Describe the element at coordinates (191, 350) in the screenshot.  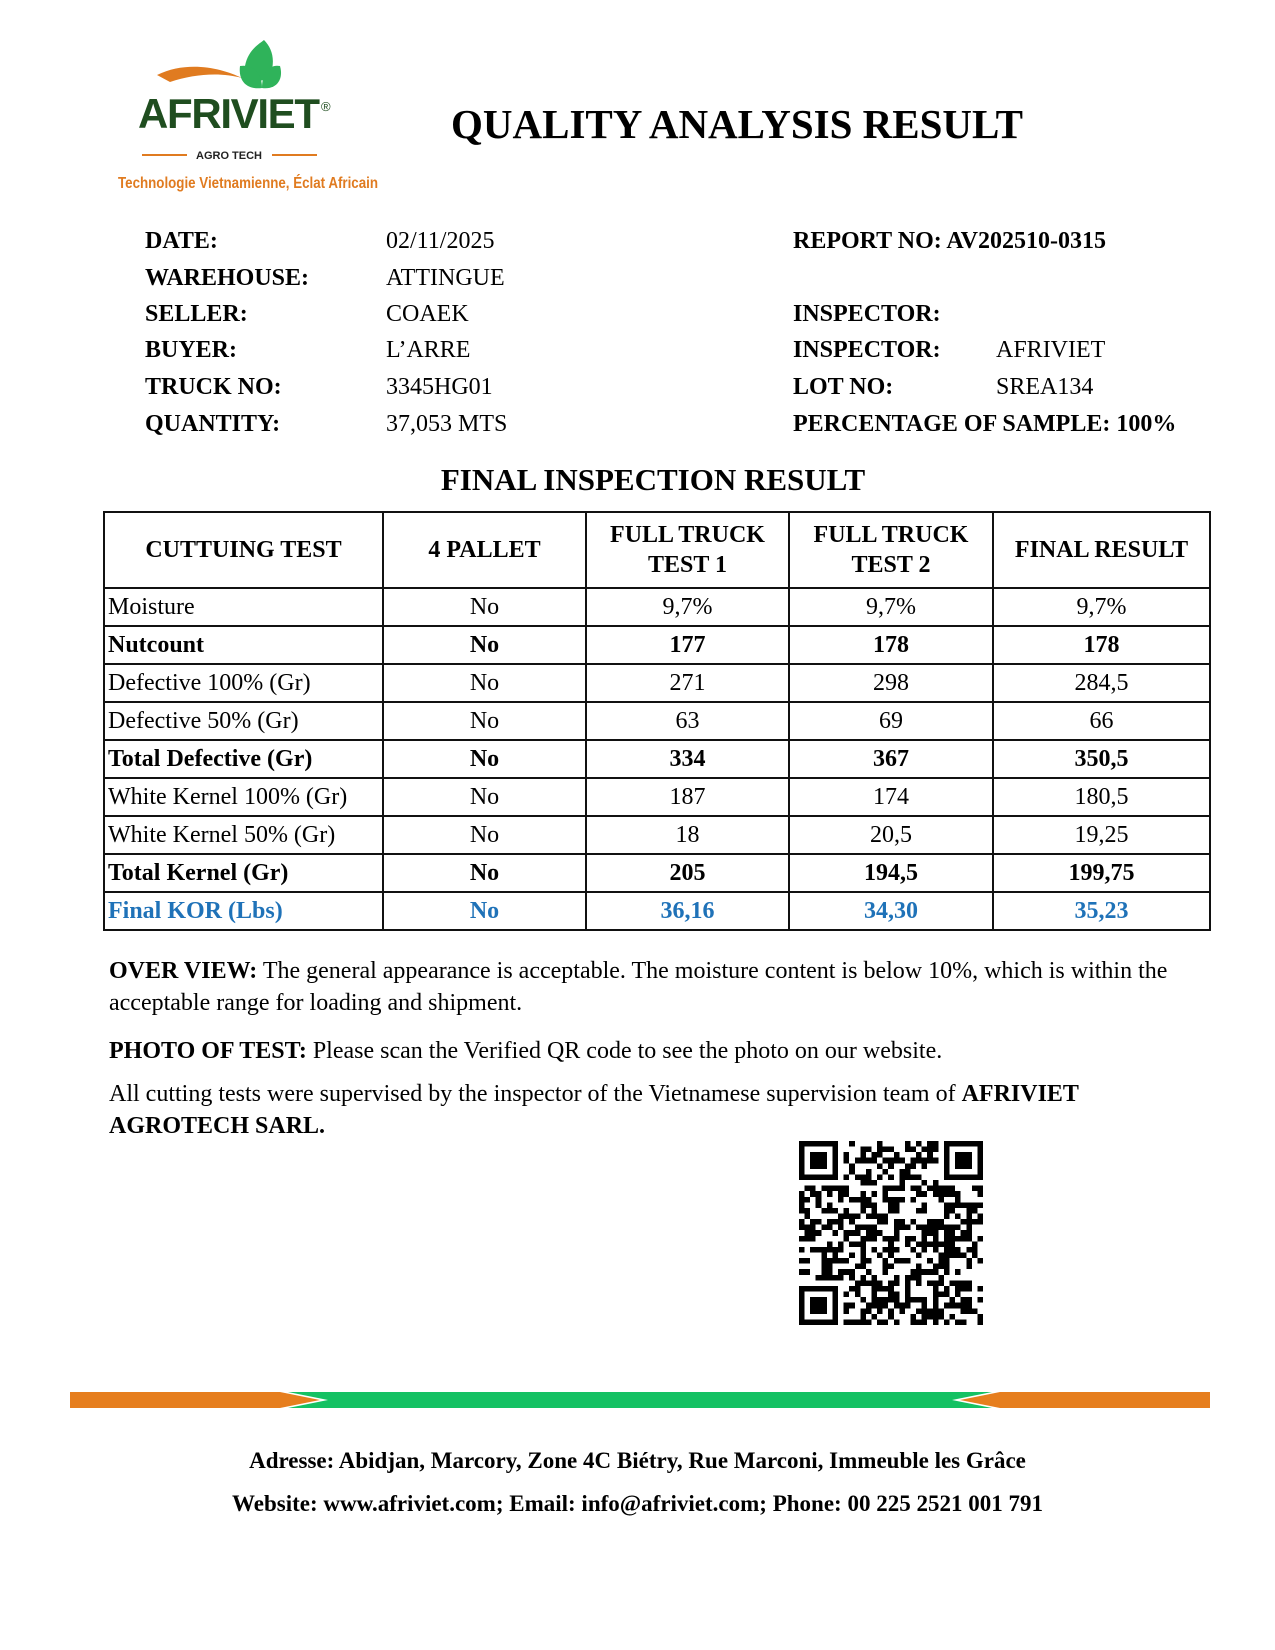
I see `info-label: BUYER:` at that location.